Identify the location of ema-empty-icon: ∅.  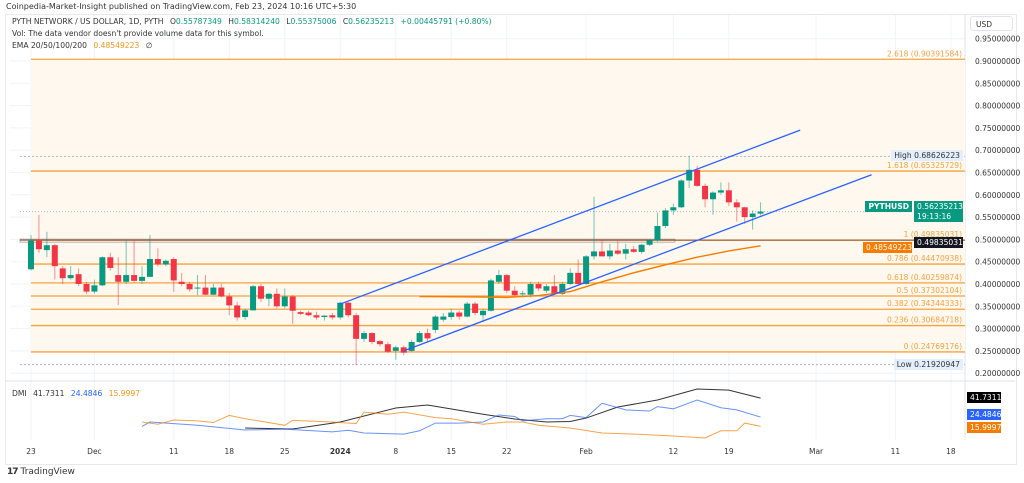
(149, 45).